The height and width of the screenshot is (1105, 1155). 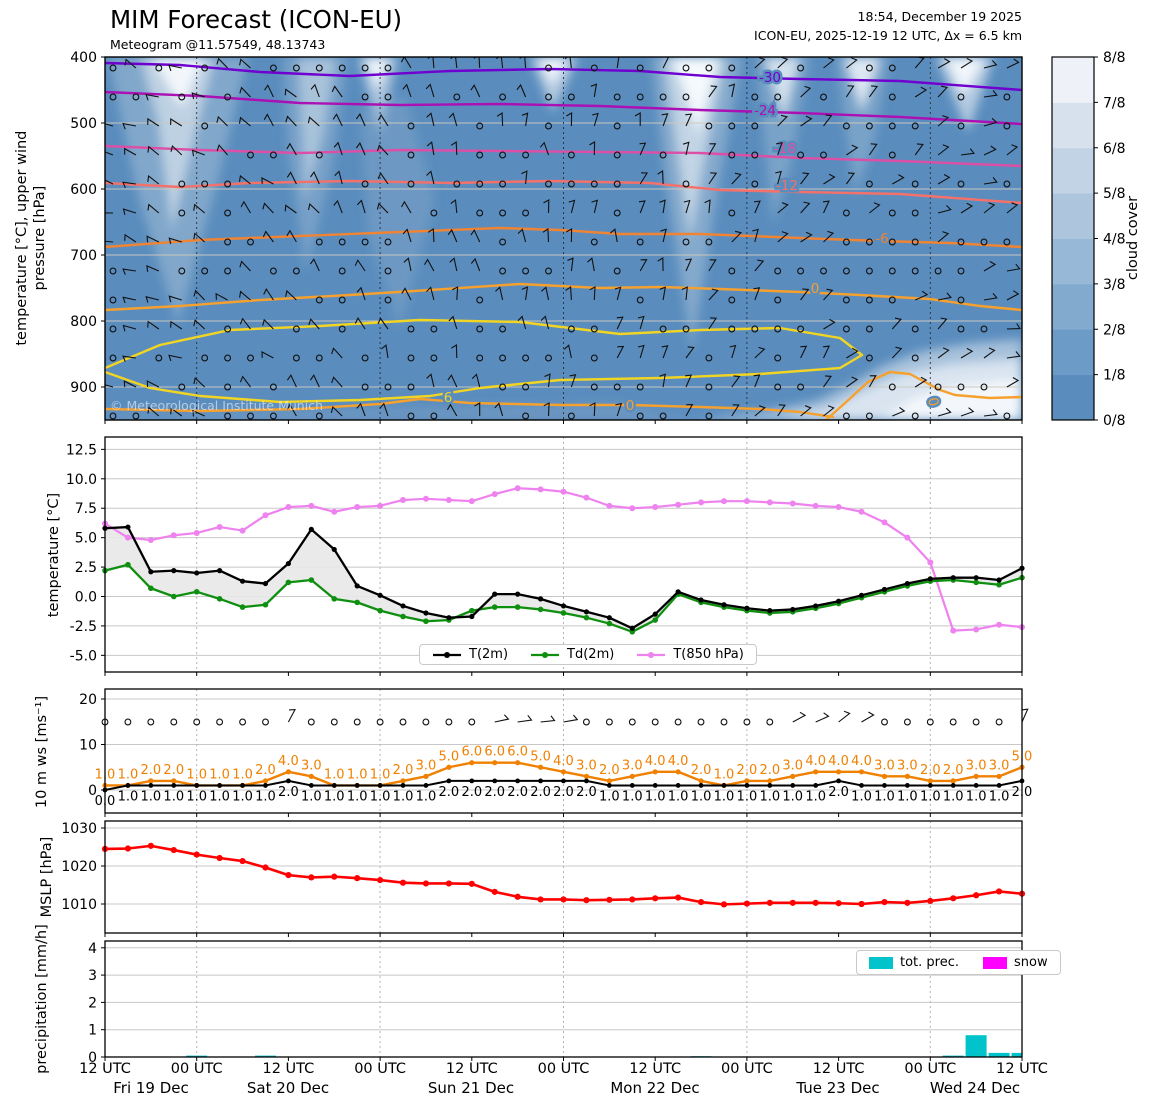 I want to click on svg-text: 7.5, so click(x=86, y=509).